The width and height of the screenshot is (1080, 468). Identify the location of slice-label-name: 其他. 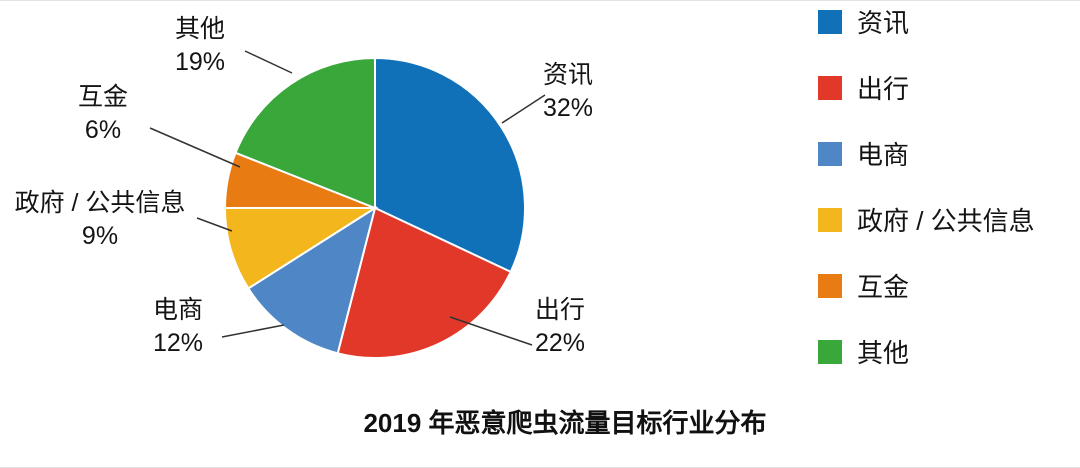
(200, 29).